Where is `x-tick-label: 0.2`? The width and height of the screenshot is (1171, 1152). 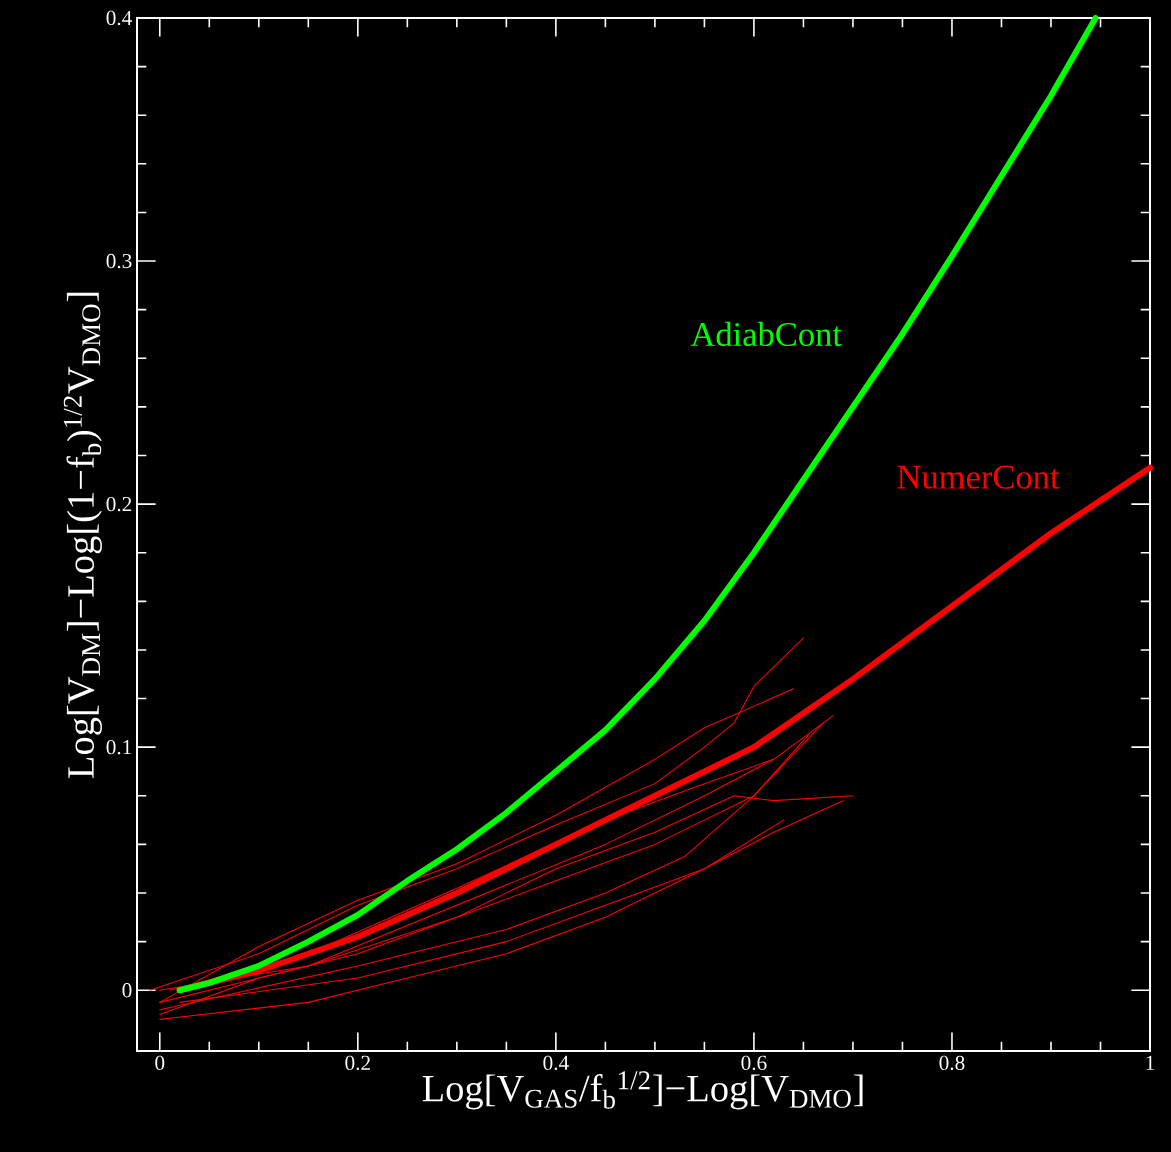
x-tick-label: 0.2 is located at coordinates (357, 1063).